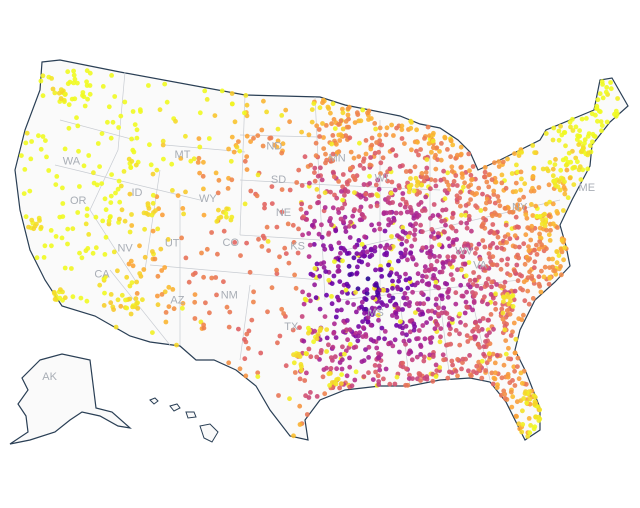 The image size is (640, 508). What do you see at coordinates (102, 274) in the screenshot?
I see `state-label-ca: CA` at bounding box center [102, 274].